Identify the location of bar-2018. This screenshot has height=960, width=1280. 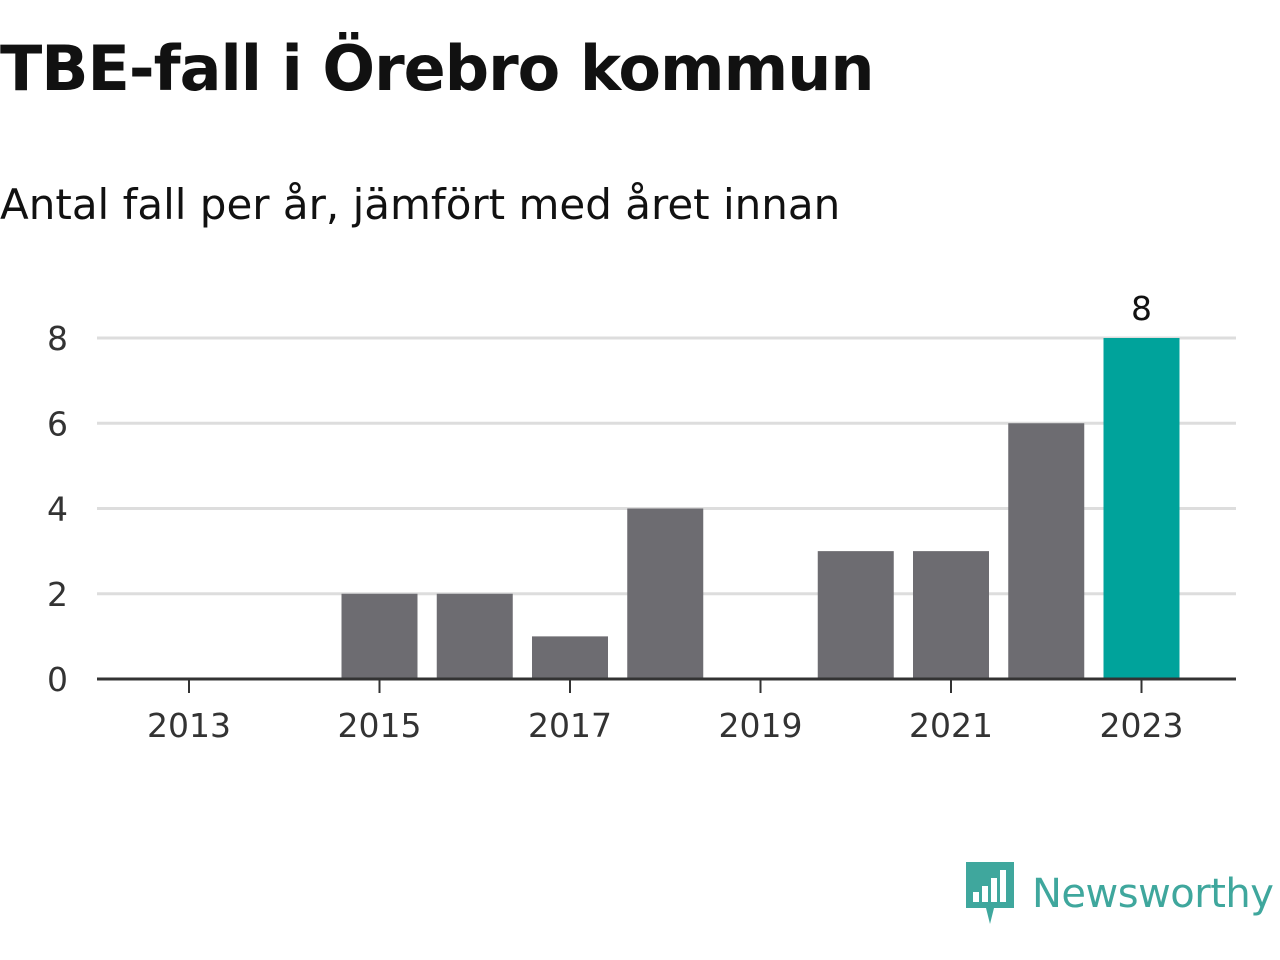
(665, 593).